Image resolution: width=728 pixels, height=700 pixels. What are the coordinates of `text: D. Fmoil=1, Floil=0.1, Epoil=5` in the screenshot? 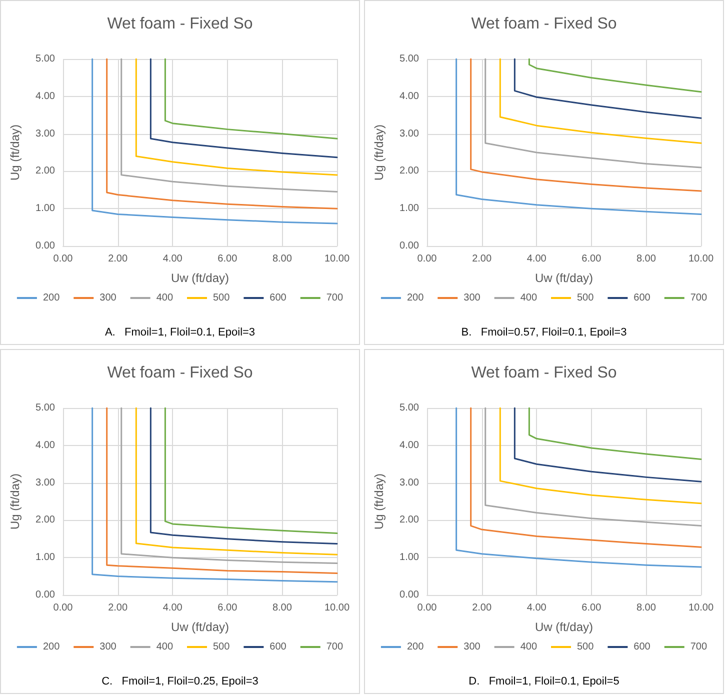 It's located at (544, 682).